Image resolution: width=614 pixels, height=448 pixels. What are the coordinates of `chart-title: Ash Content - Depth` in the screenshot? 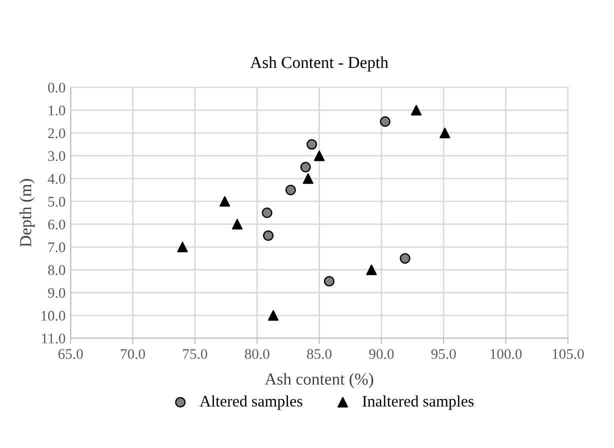 It's located at (319, 64).